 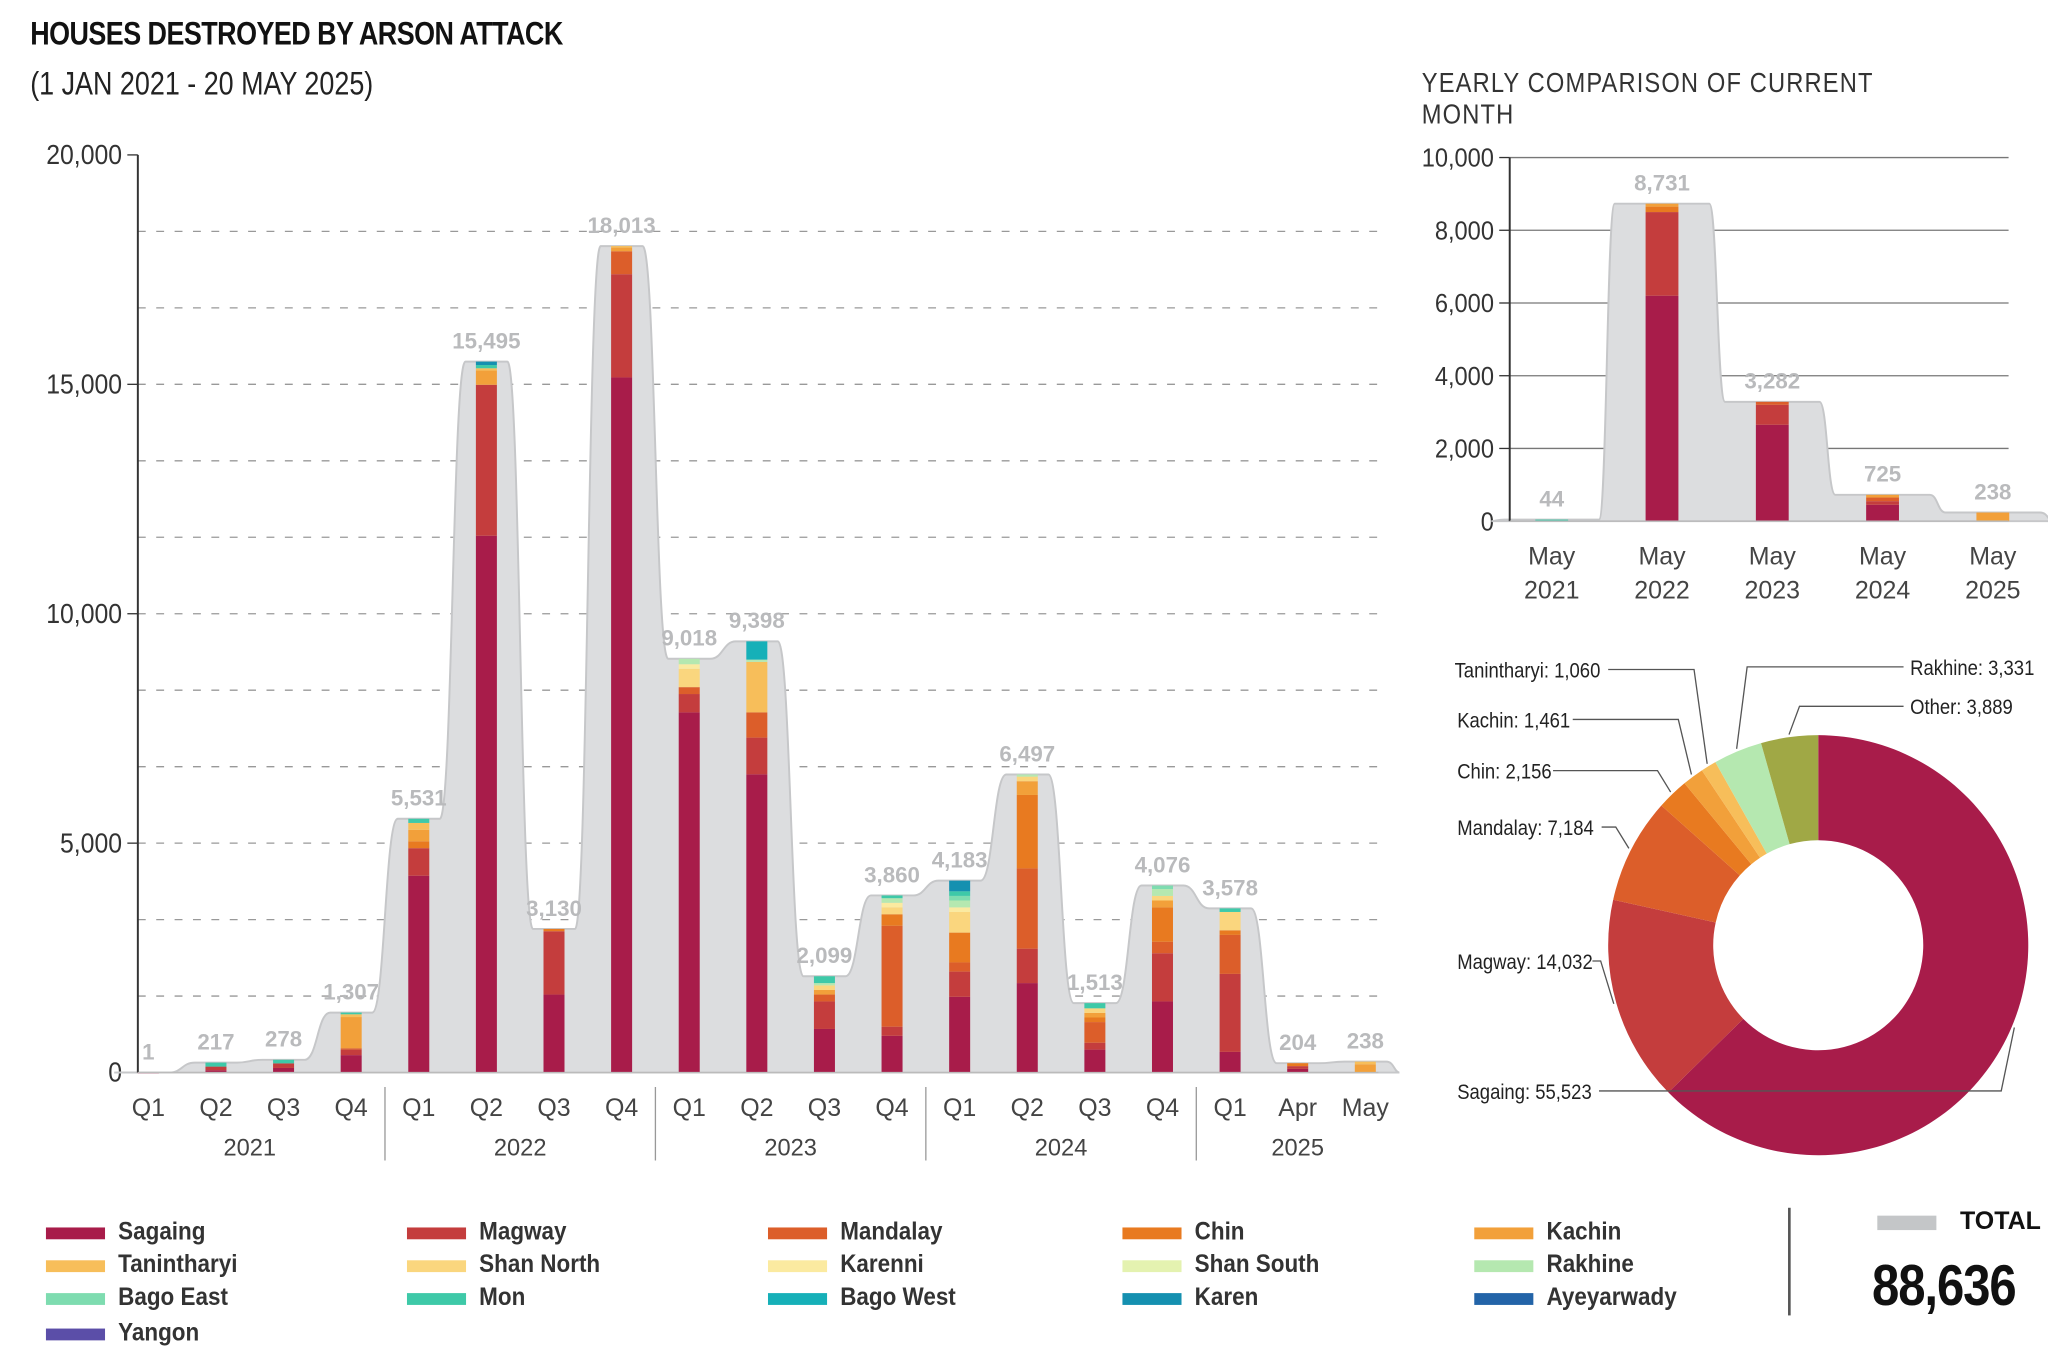 What do you see at coordinates (1883, 557) in the screenshot?
I see `x-tick-label: May` at bounding box center [1883, 557].